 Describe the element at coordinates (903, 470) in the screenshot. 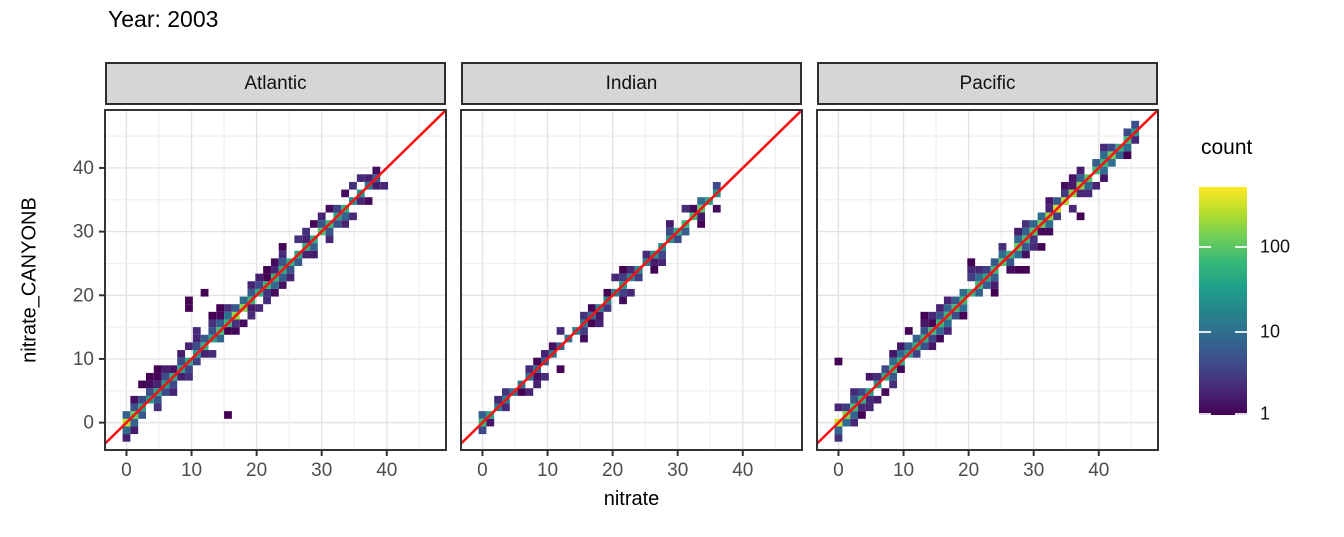

I see `x-tick-label: 10` at that location.